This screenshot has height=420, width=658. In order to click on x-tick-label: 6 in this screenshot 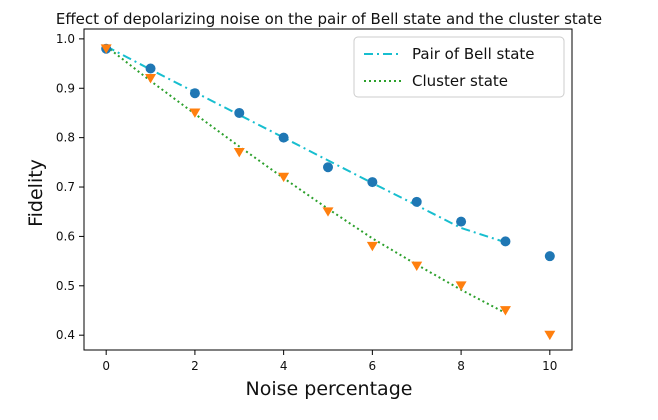, I will do `click(373, 366)`.